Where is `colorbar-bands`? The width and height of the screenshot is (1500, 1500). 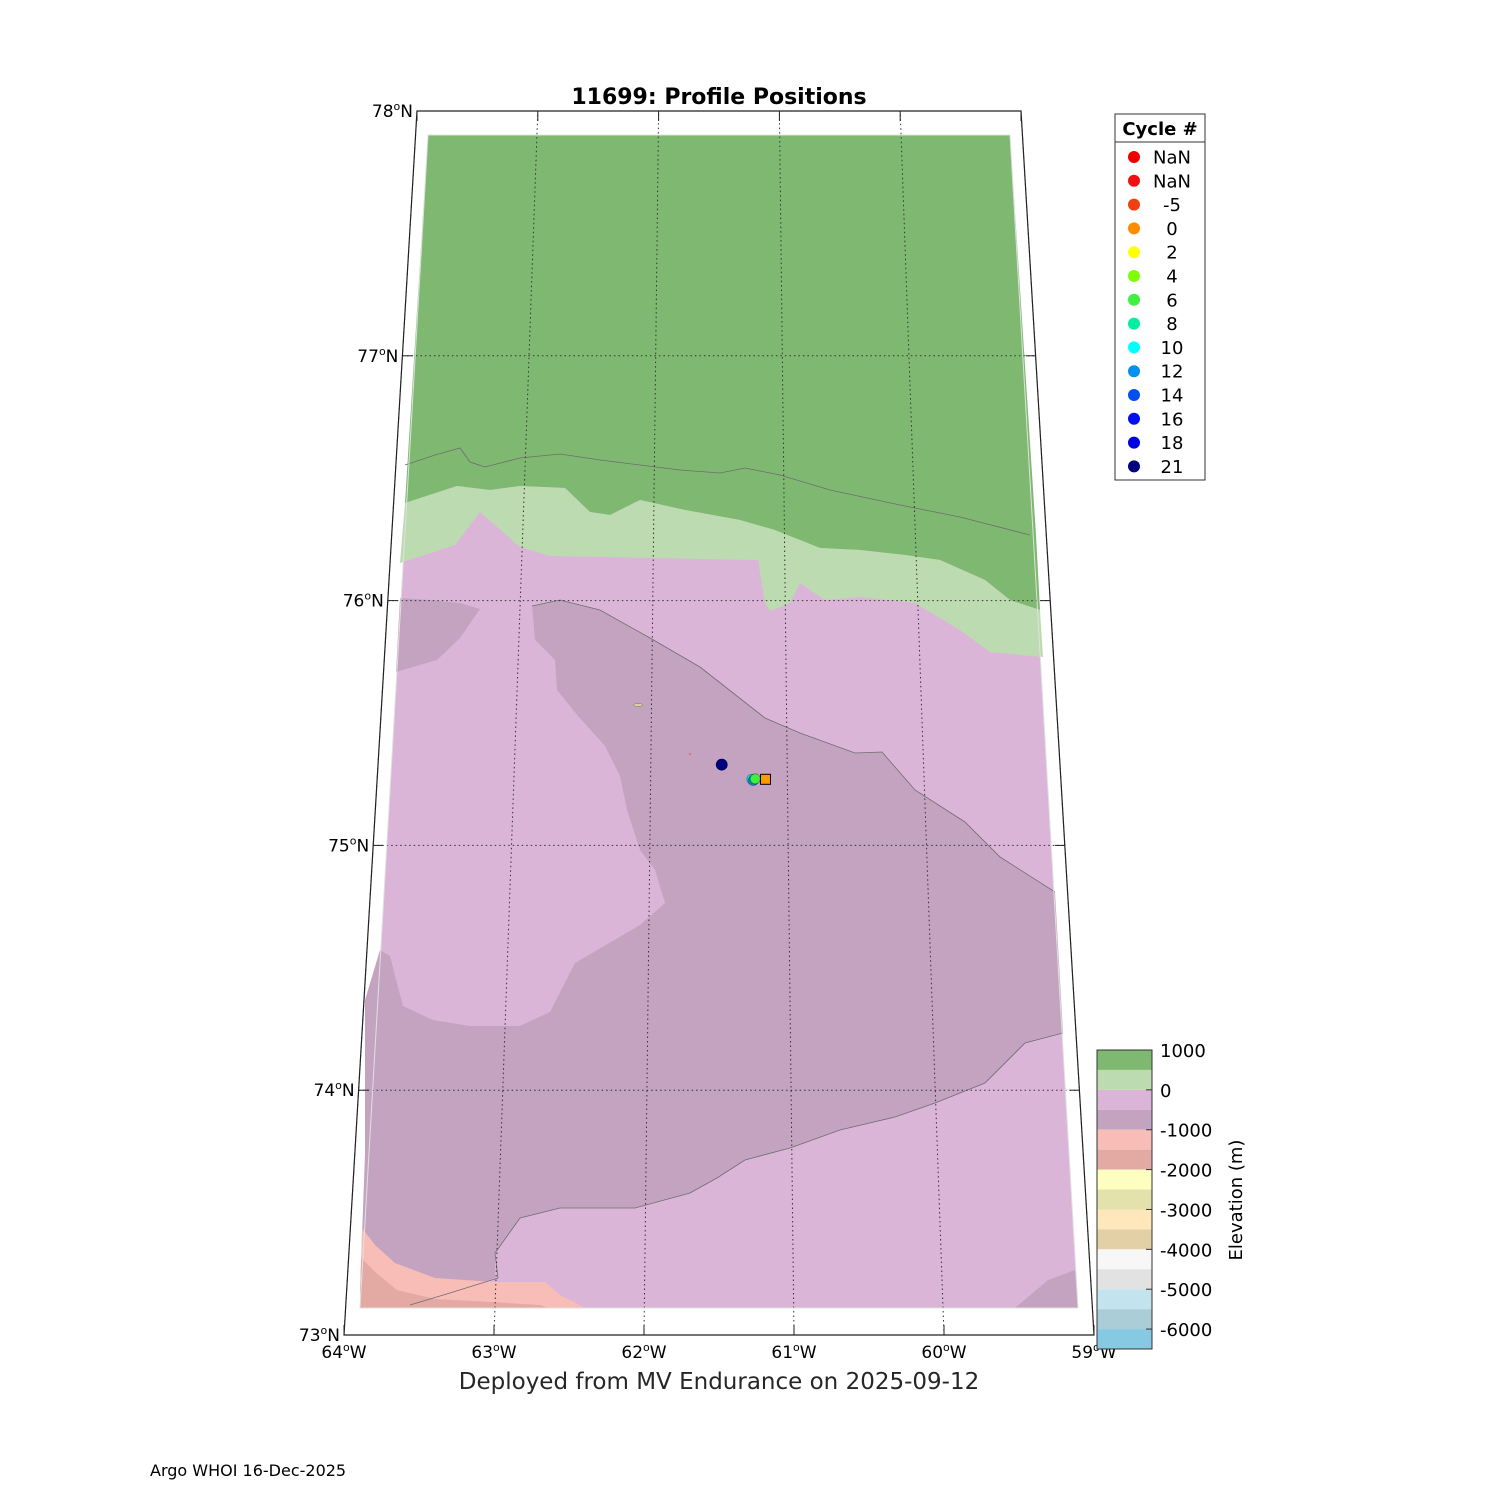 colorbar-bands is located at coordinates (1124, 1199).